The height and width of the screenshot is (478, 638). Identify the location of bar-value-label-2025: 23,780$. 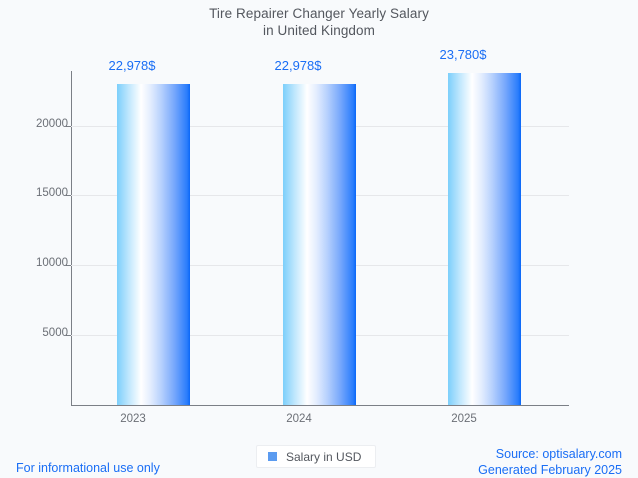
(463, 54).